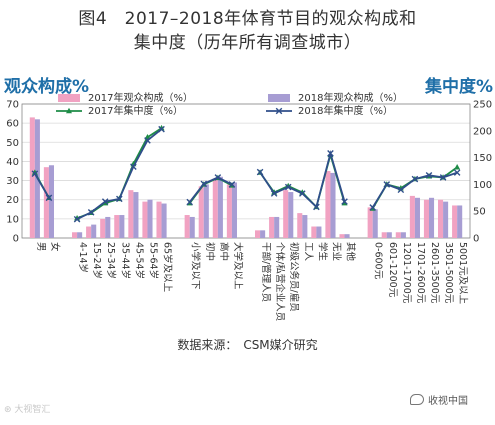  What do you see at coordinates (350, 97) in the screenshot?
I see `legend-label: 2018年观众构成（%）` at bounding box center [350, 97].